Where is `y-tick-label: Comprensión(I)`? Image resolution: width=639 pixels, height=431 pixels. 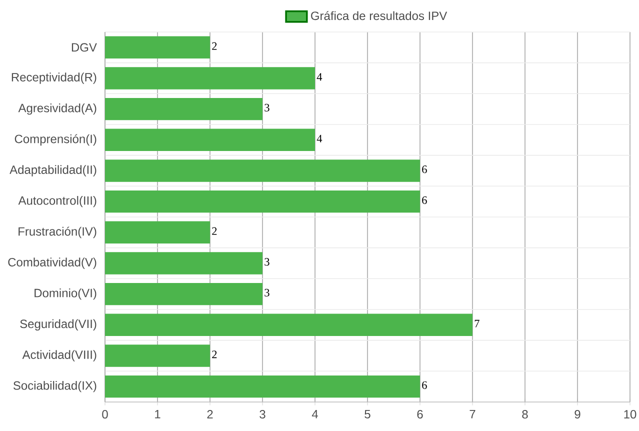 y-tick-label: Comprensión(I) is located at coordinates (55, 140).